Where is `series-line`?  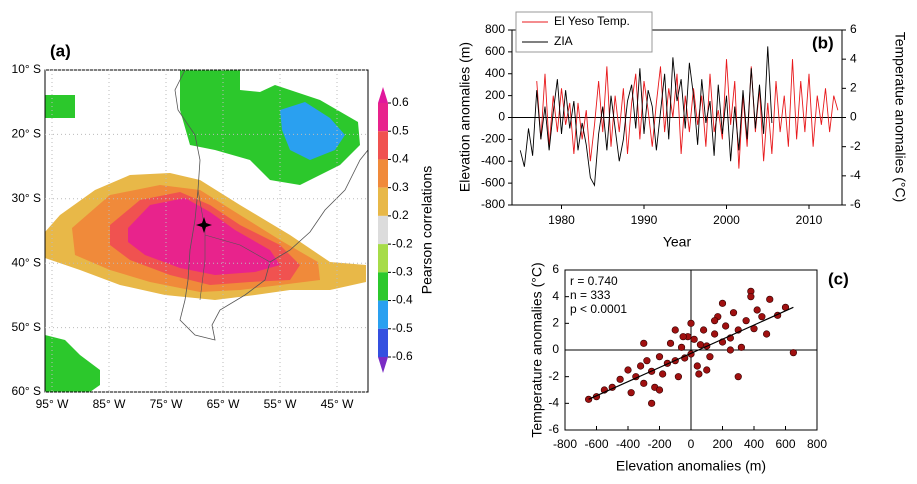 series-line is located at coordinates (687, 114).